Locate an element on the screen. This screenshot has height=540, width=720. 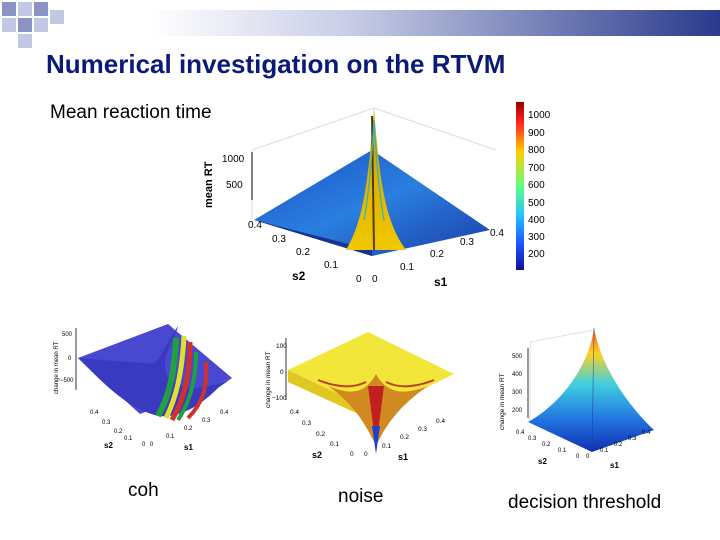
caption-coh: coh is located at coordinates (143, 490).